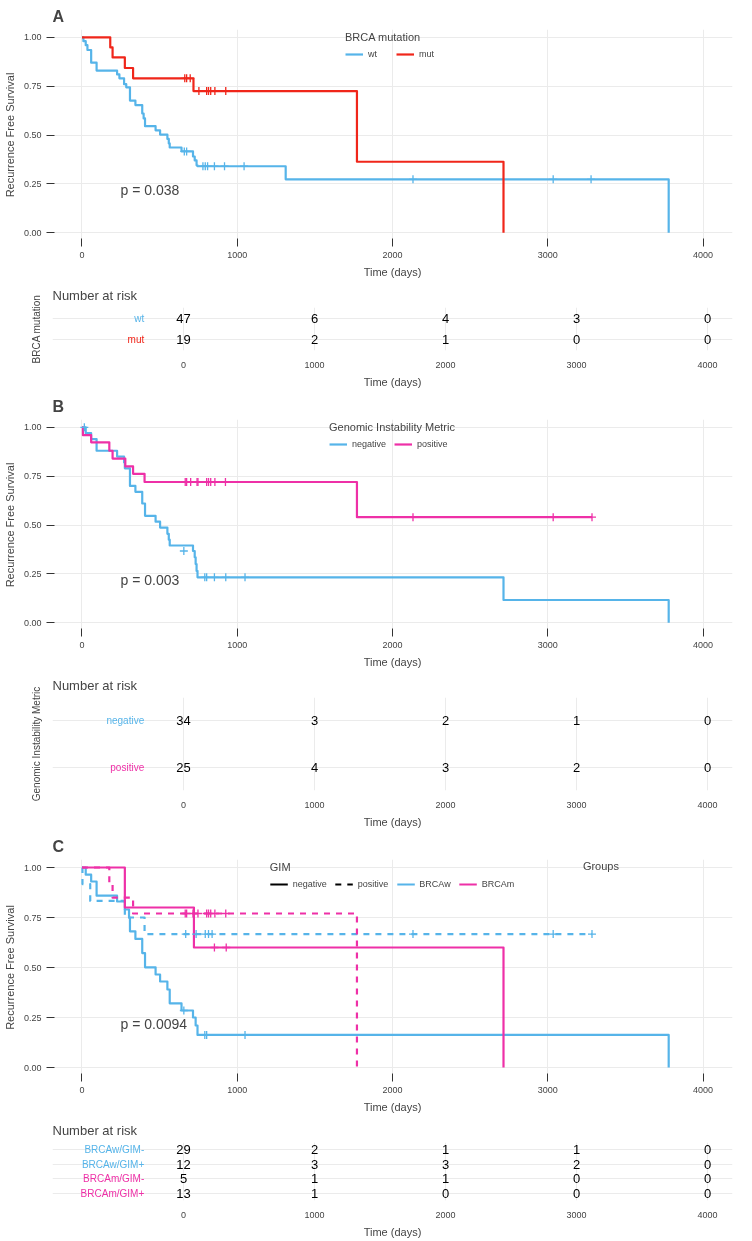  I want to click on data-label: 13, so click(183, 1193).